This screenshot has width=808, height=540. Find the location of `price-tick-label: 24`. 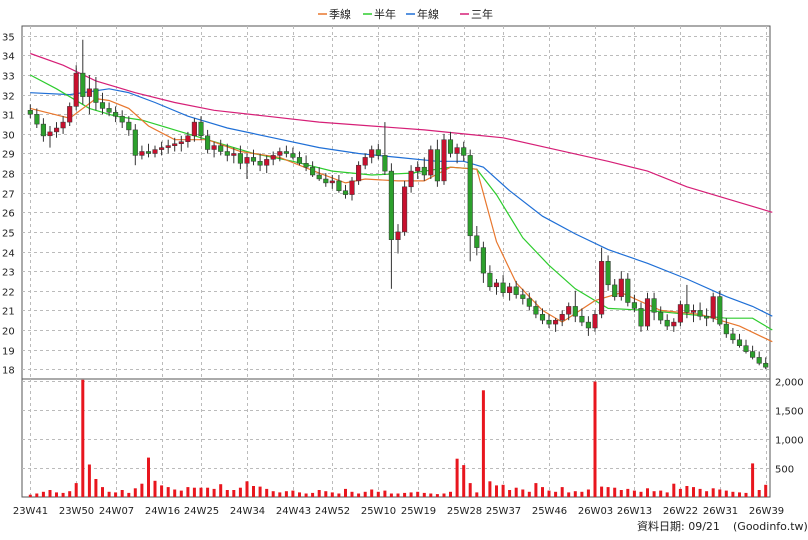

price-tick-label: 24 is located at coordinates (8, 254).